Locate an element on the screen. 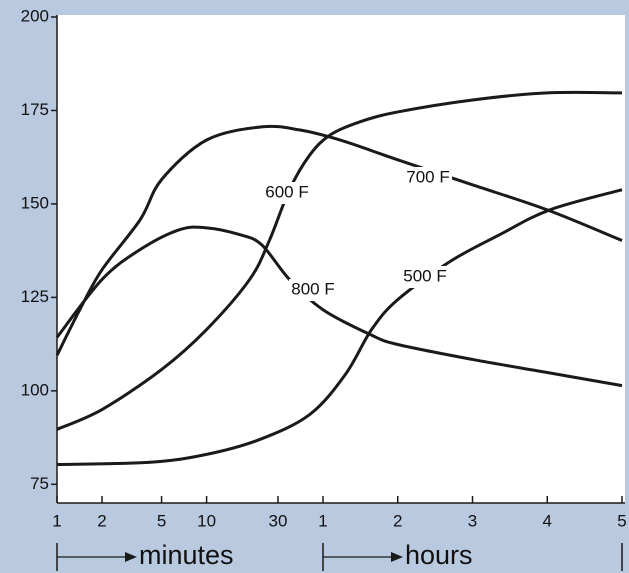 The image size is (629, 573). curve-label: 800 F is located at coordinates (312, 288).